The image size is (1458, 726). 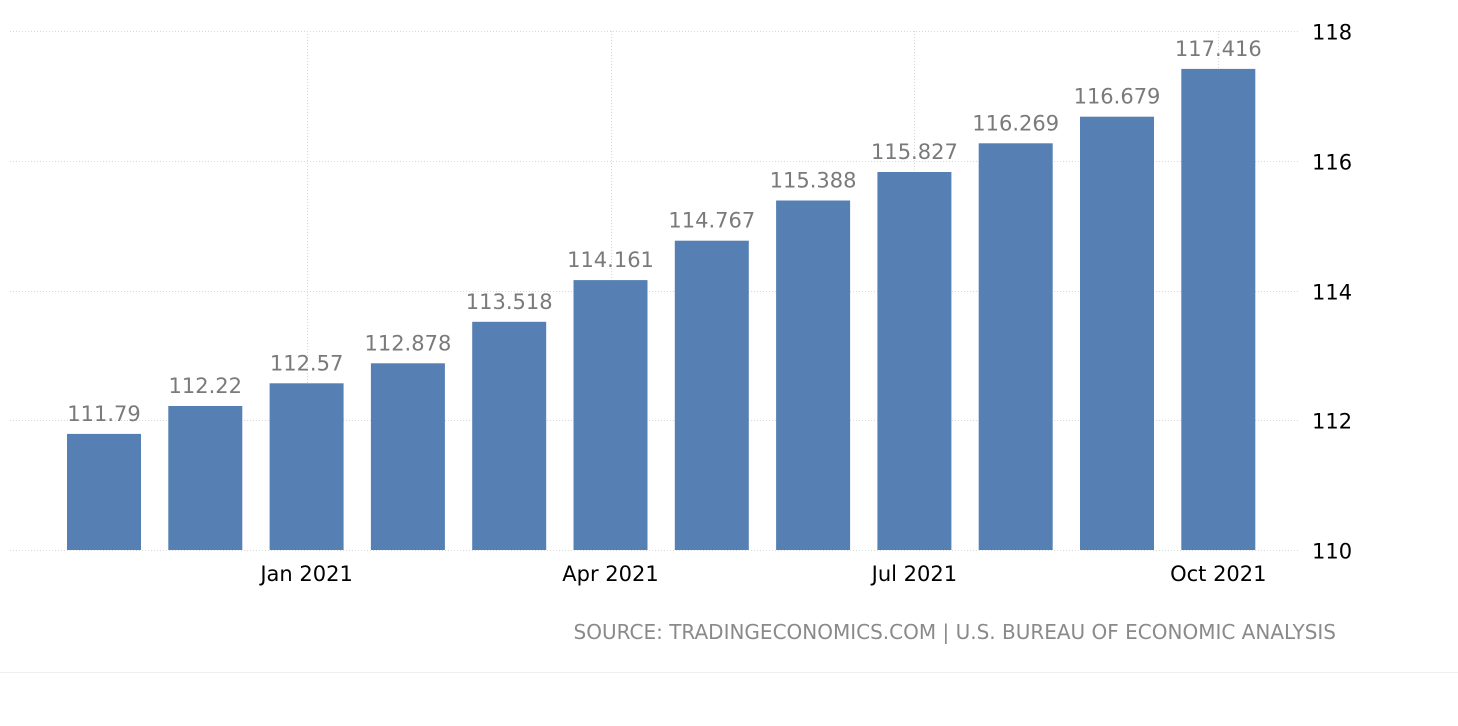 I want to click on bar-value-label: 115.388, so click(x=813, y=181).